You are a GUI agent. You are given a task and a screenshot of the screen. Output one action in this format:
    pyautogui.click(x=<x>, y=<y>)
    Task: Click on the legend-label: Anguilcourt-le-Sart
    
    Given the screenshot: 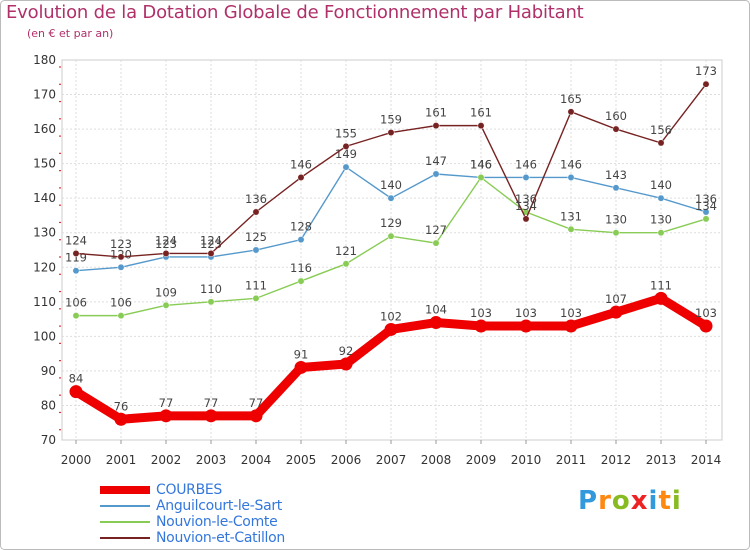 What is the action you would take?
    pyautogui.click(x=219, y=506)
    